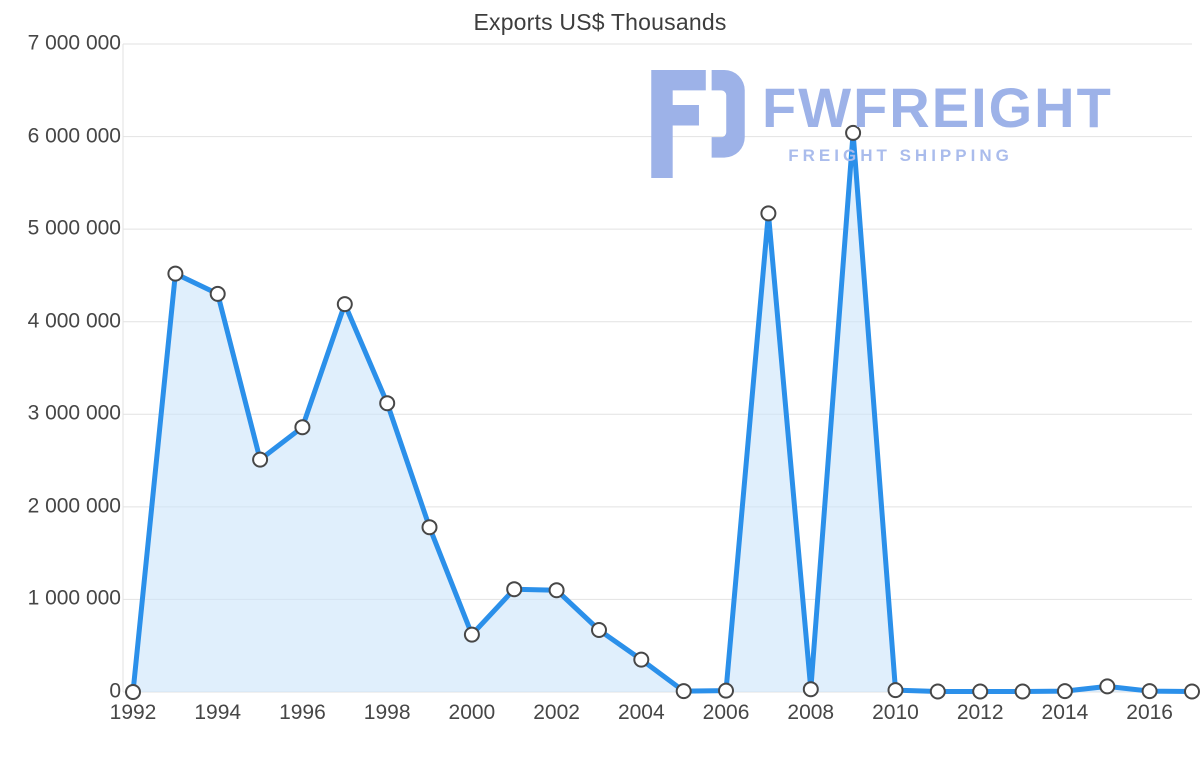 Image resolution: width=1200 pixels, height=763 pixels. Describe the element at coordinates (810, 689) in the screenshot. I see `data-point-marker-2008` at that location.